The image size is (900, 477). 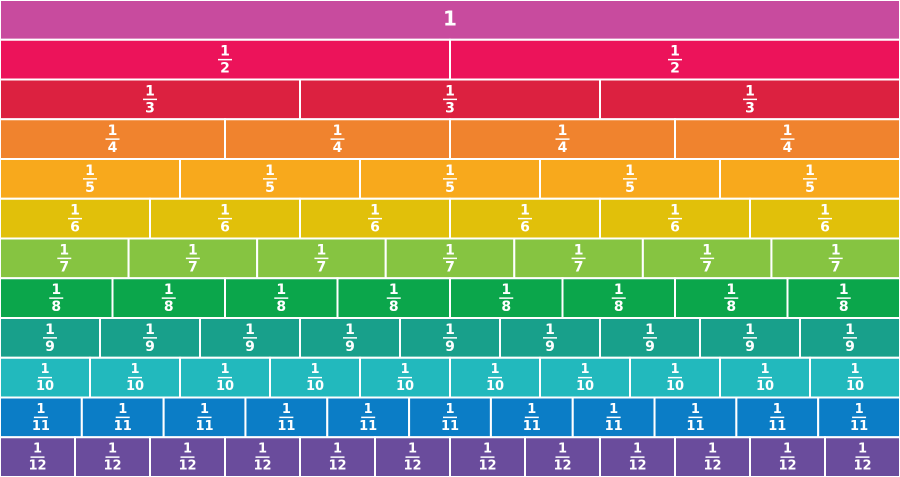 I want to click on denominator: 2, so click(x=675, y=69).